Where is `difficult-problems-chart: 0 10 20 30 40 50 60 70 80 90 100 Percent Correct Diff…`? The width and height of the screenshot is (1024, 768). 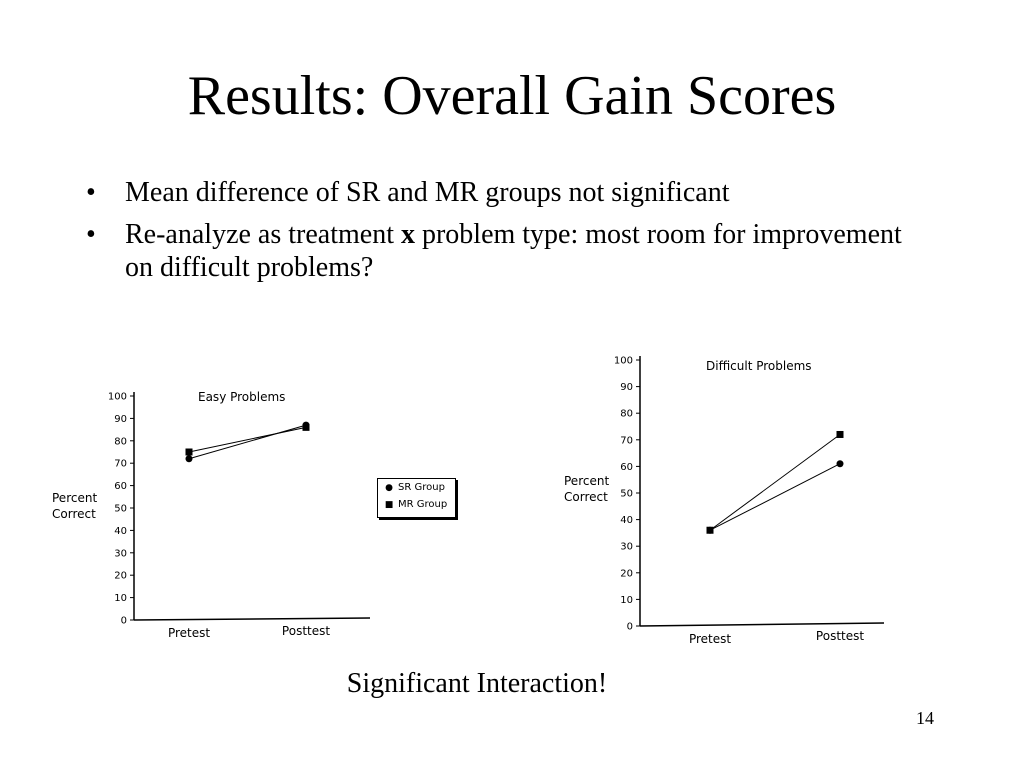 difficult-problems-chart: 0 10 20 30 40 50 60 70 80 90 100 Percent Correct Diff… is located at coordinates (725, 497).